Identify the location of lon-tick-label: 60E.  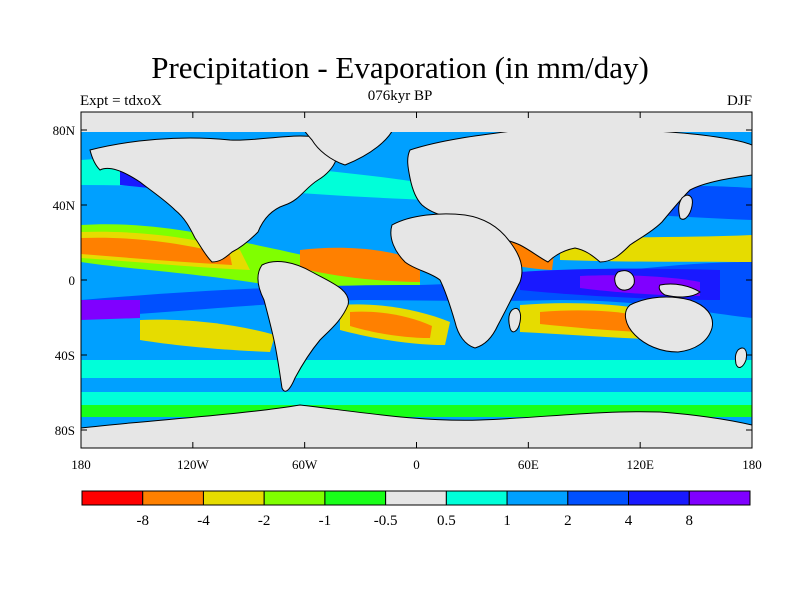
(528, 464).